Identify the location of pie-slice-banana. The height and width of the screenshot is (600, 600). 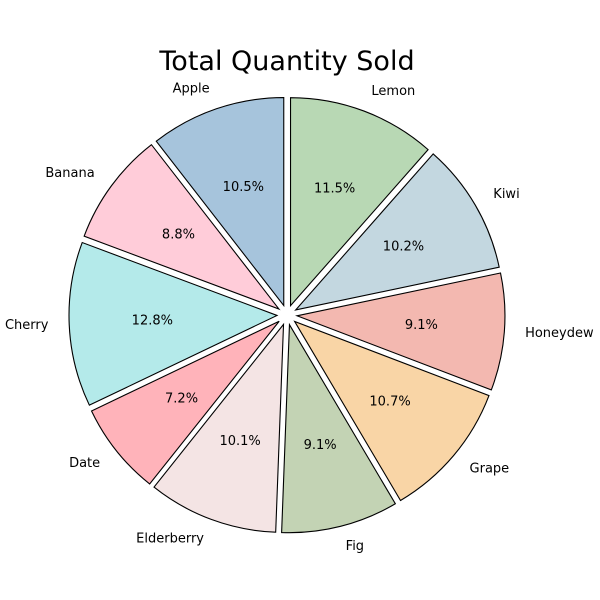
(182, 227).